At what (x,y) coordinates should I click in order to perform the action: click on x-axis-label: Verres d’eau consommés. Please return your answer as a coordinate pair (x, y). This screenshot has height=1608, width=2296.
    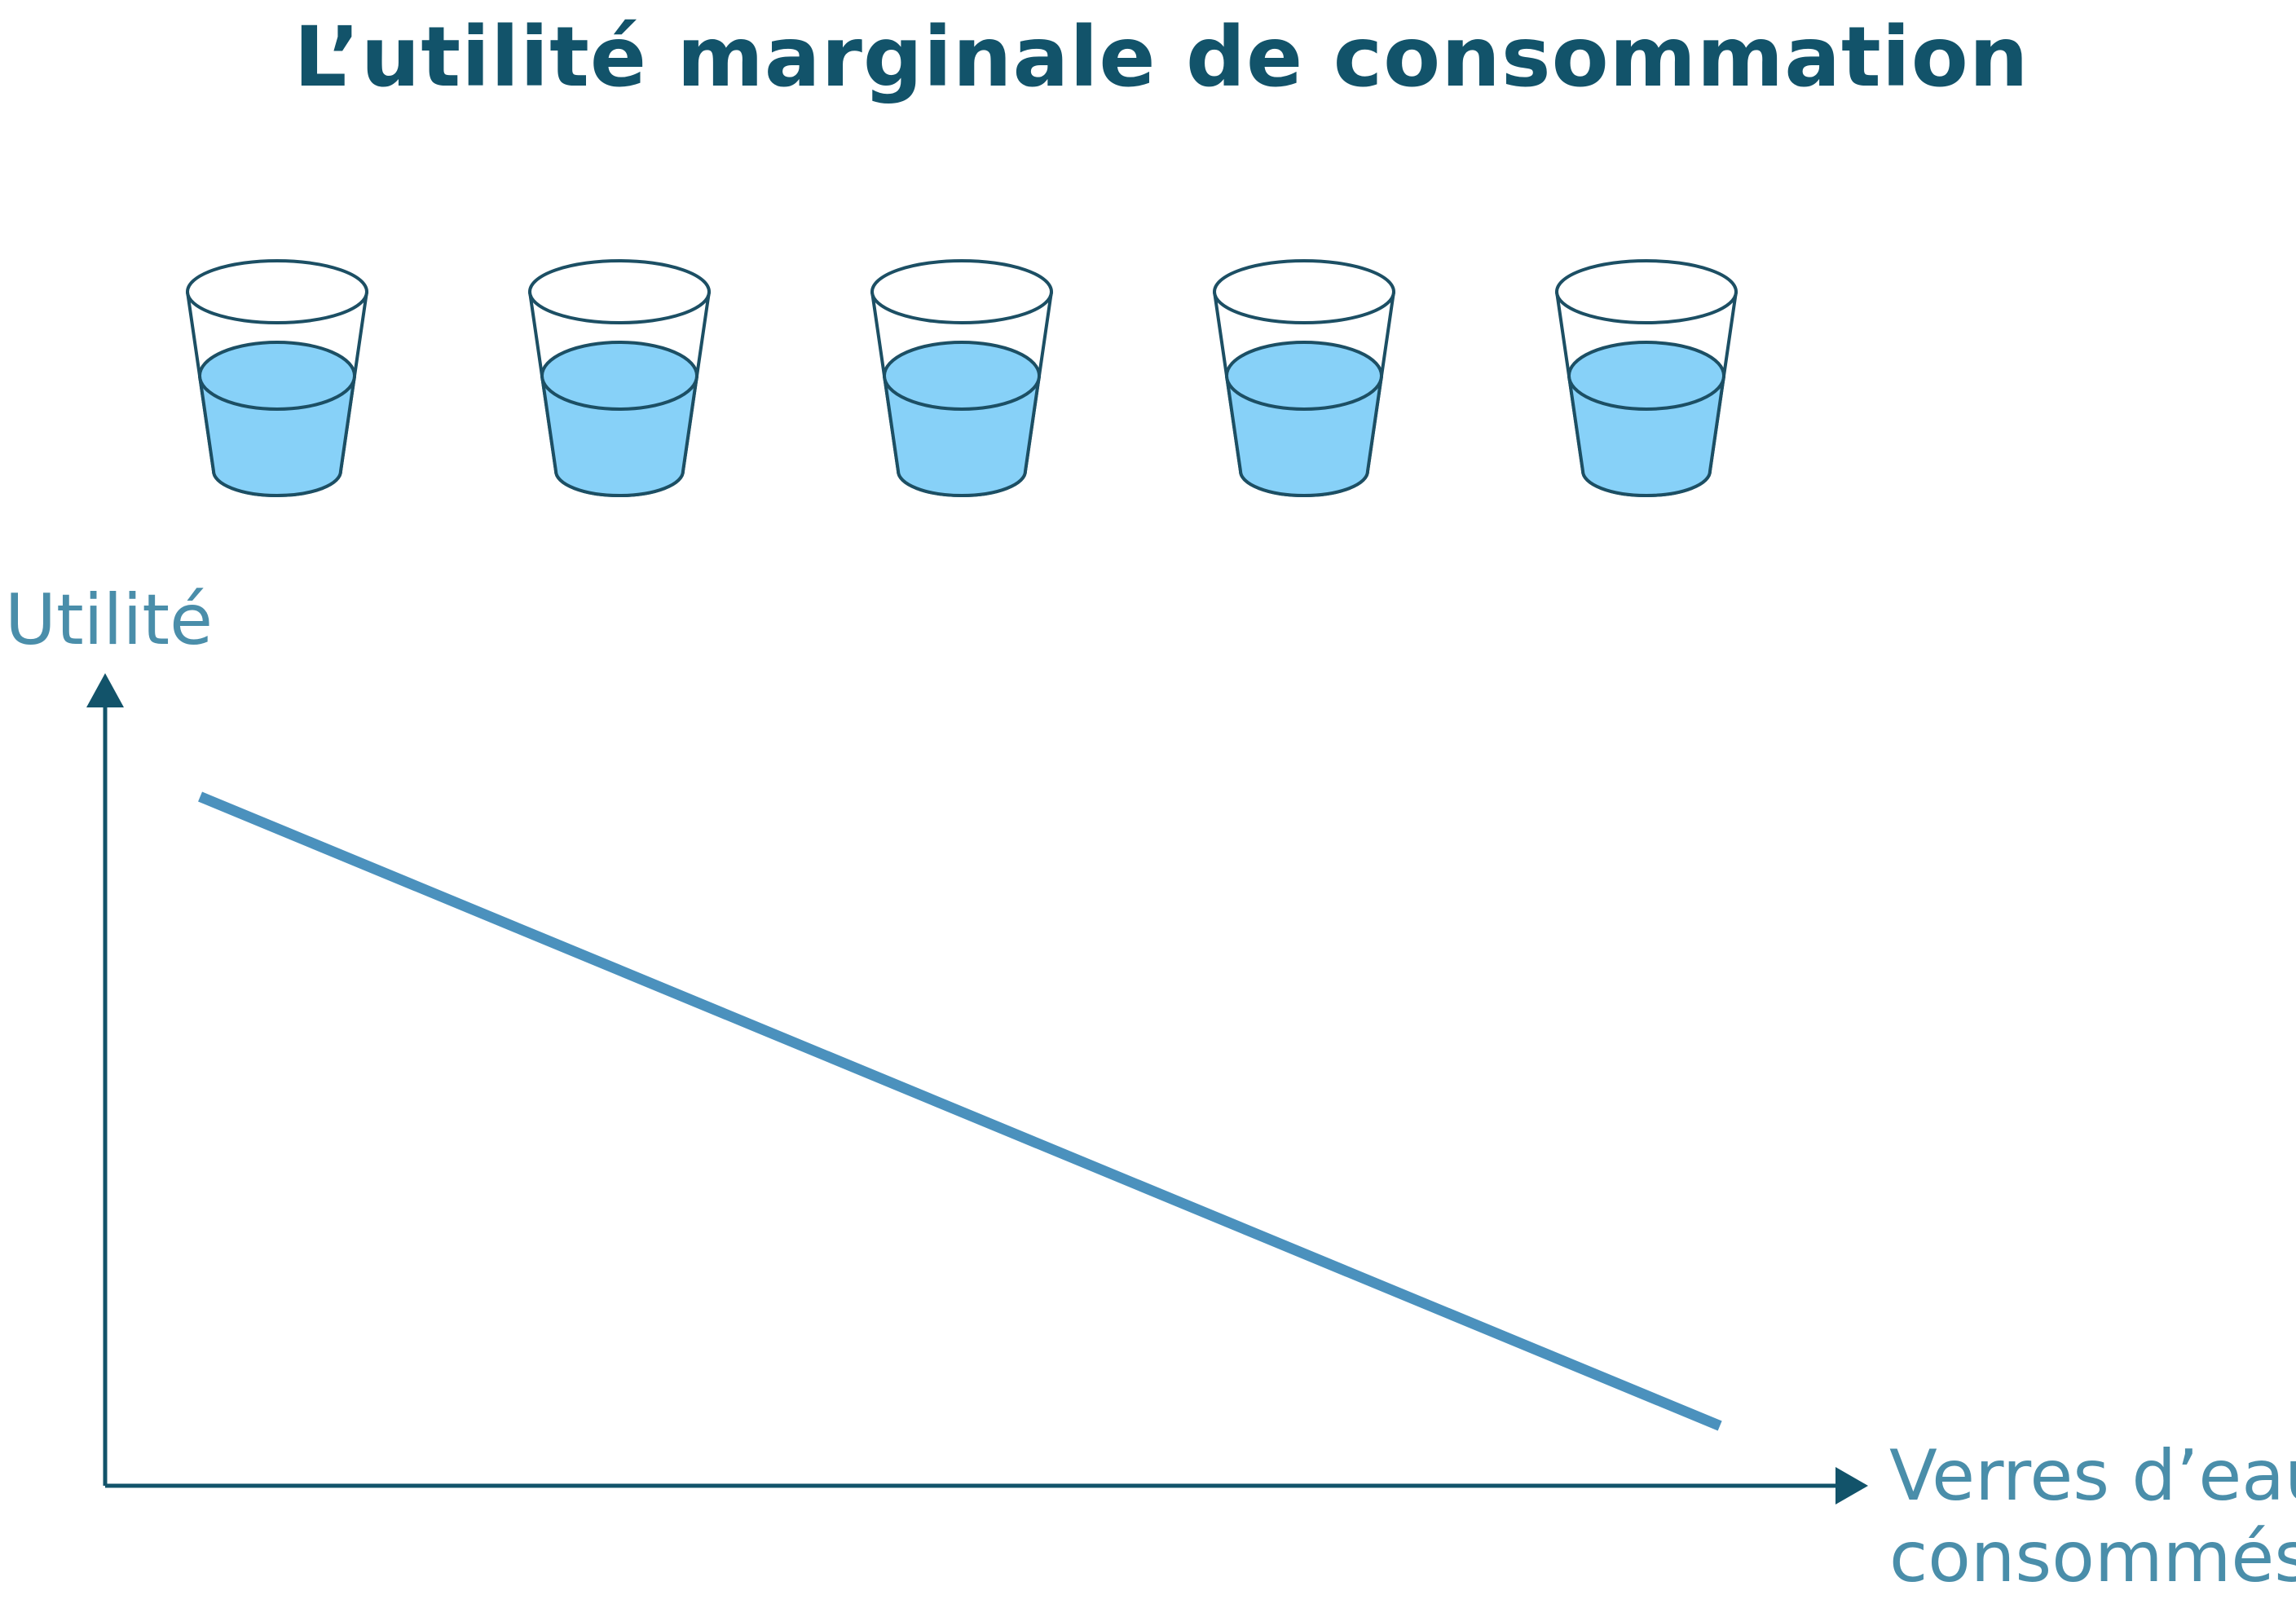
    Looking at the image, I should click on (2092, 1516).